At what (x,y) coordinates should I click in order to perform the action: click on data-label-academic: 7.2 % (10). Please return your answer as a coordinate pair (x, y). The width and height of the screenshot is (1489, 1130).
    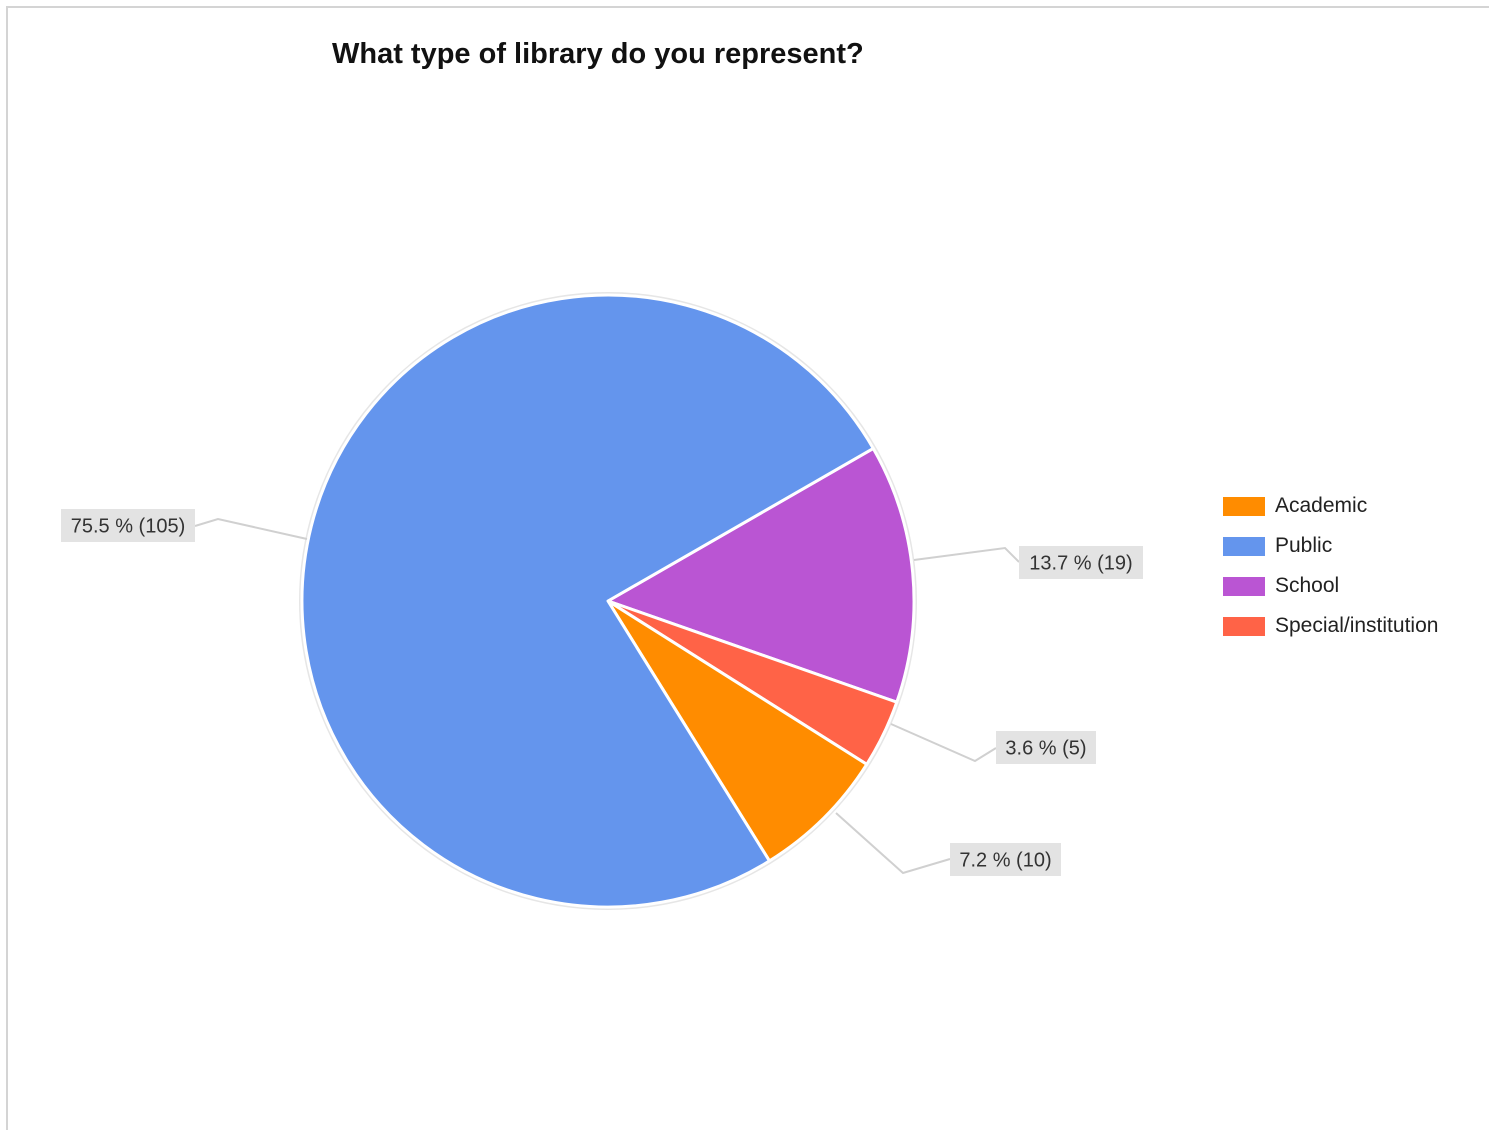
    Looking at the image, I should click on (1005, 861).